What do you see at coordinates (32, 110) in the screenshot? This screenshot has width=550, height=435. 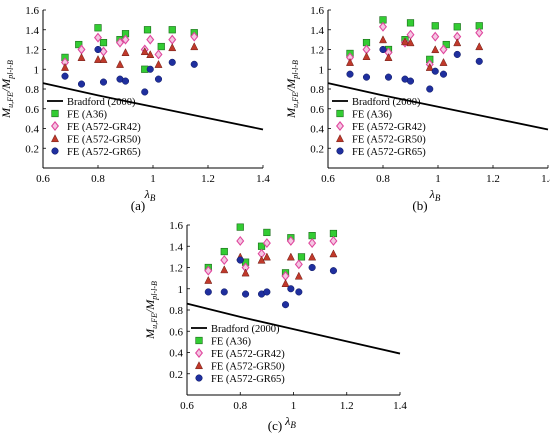 I see `y-tick-label: 0.6` at bounding box center [32, 110].